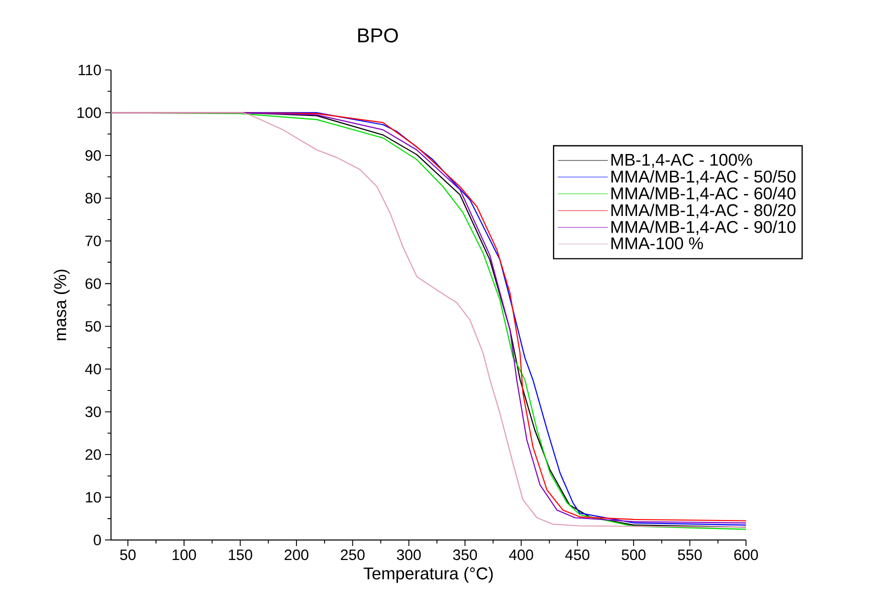  I want to click on legend-label: MMA/MB-1,4-AC - 50/50, so click(703, 177).